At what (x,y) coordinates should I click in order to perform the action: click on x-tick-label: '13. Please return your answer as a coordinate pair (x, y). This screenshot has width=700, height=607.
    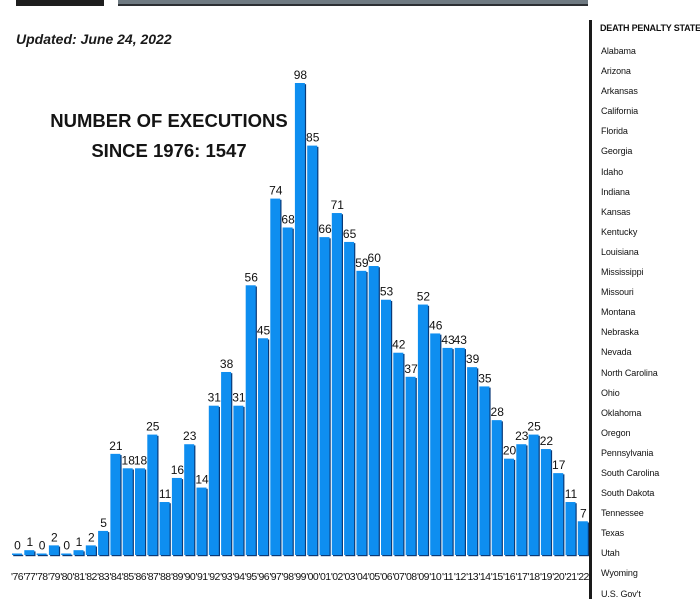
    Looking at the image, I should click on (472, 577).